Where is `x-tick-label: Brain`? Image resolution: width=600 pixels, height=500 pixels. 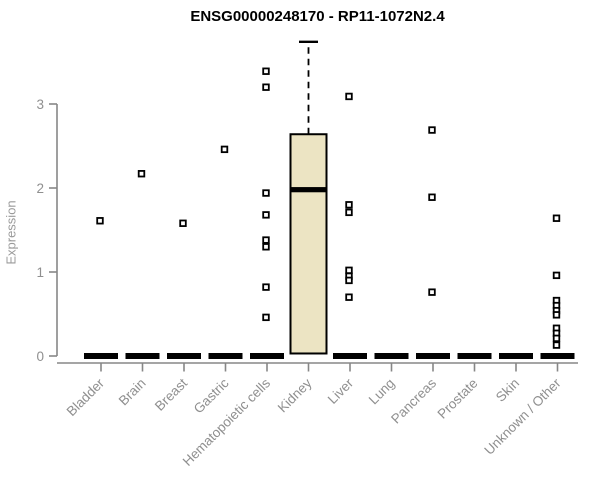
x-tick-label: Brain is located at coordinates (132, 392).